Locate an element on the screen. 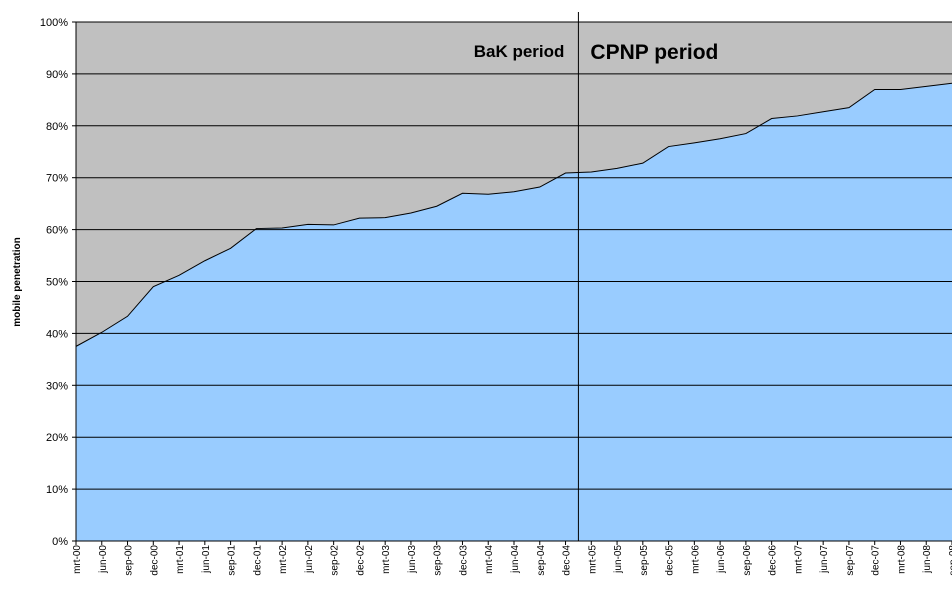 The image size is (952, 590). x-tick-label: mrt-01 is located at coordinates (180, 559).